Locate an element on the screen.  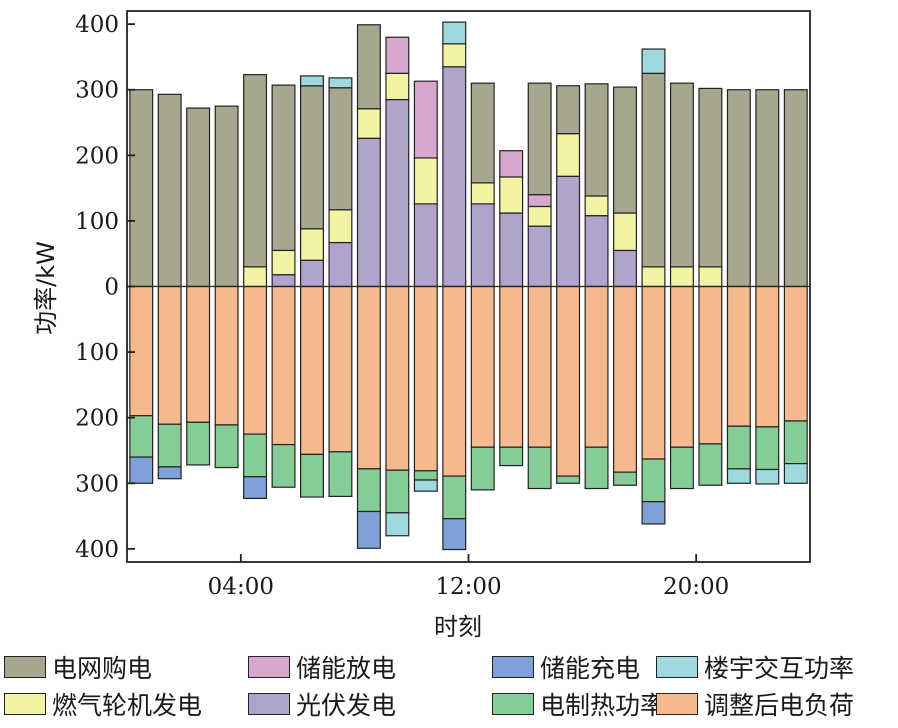
legend-label: 燃气轮机发电 is located at coordinates (127, 705).